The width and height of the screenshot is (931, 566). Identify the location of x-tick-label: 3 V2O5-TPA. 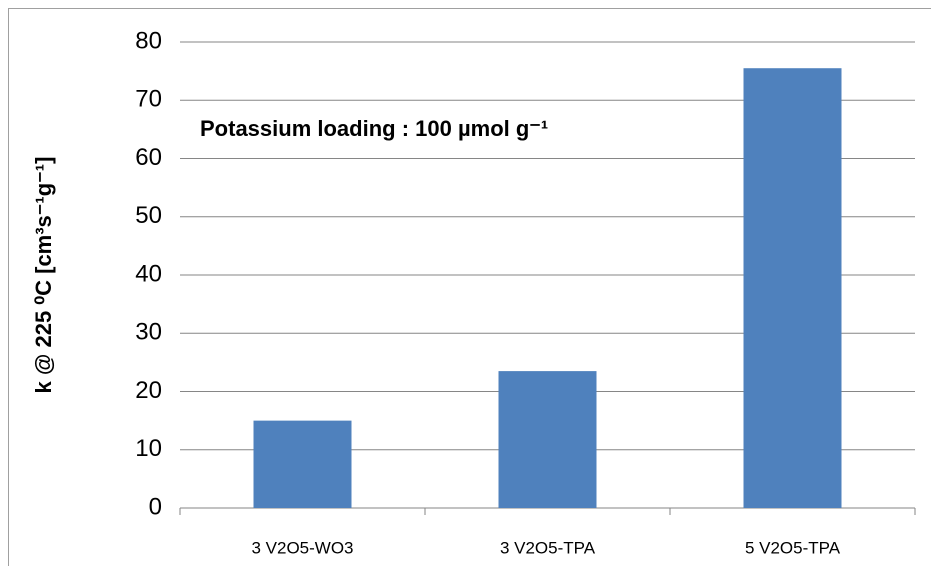
(548, 547).